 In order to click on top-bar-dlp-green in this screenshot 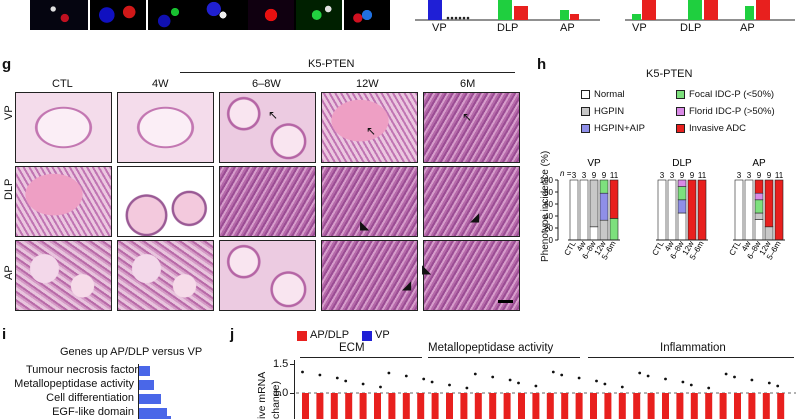, I will do `click(505, 10)`.